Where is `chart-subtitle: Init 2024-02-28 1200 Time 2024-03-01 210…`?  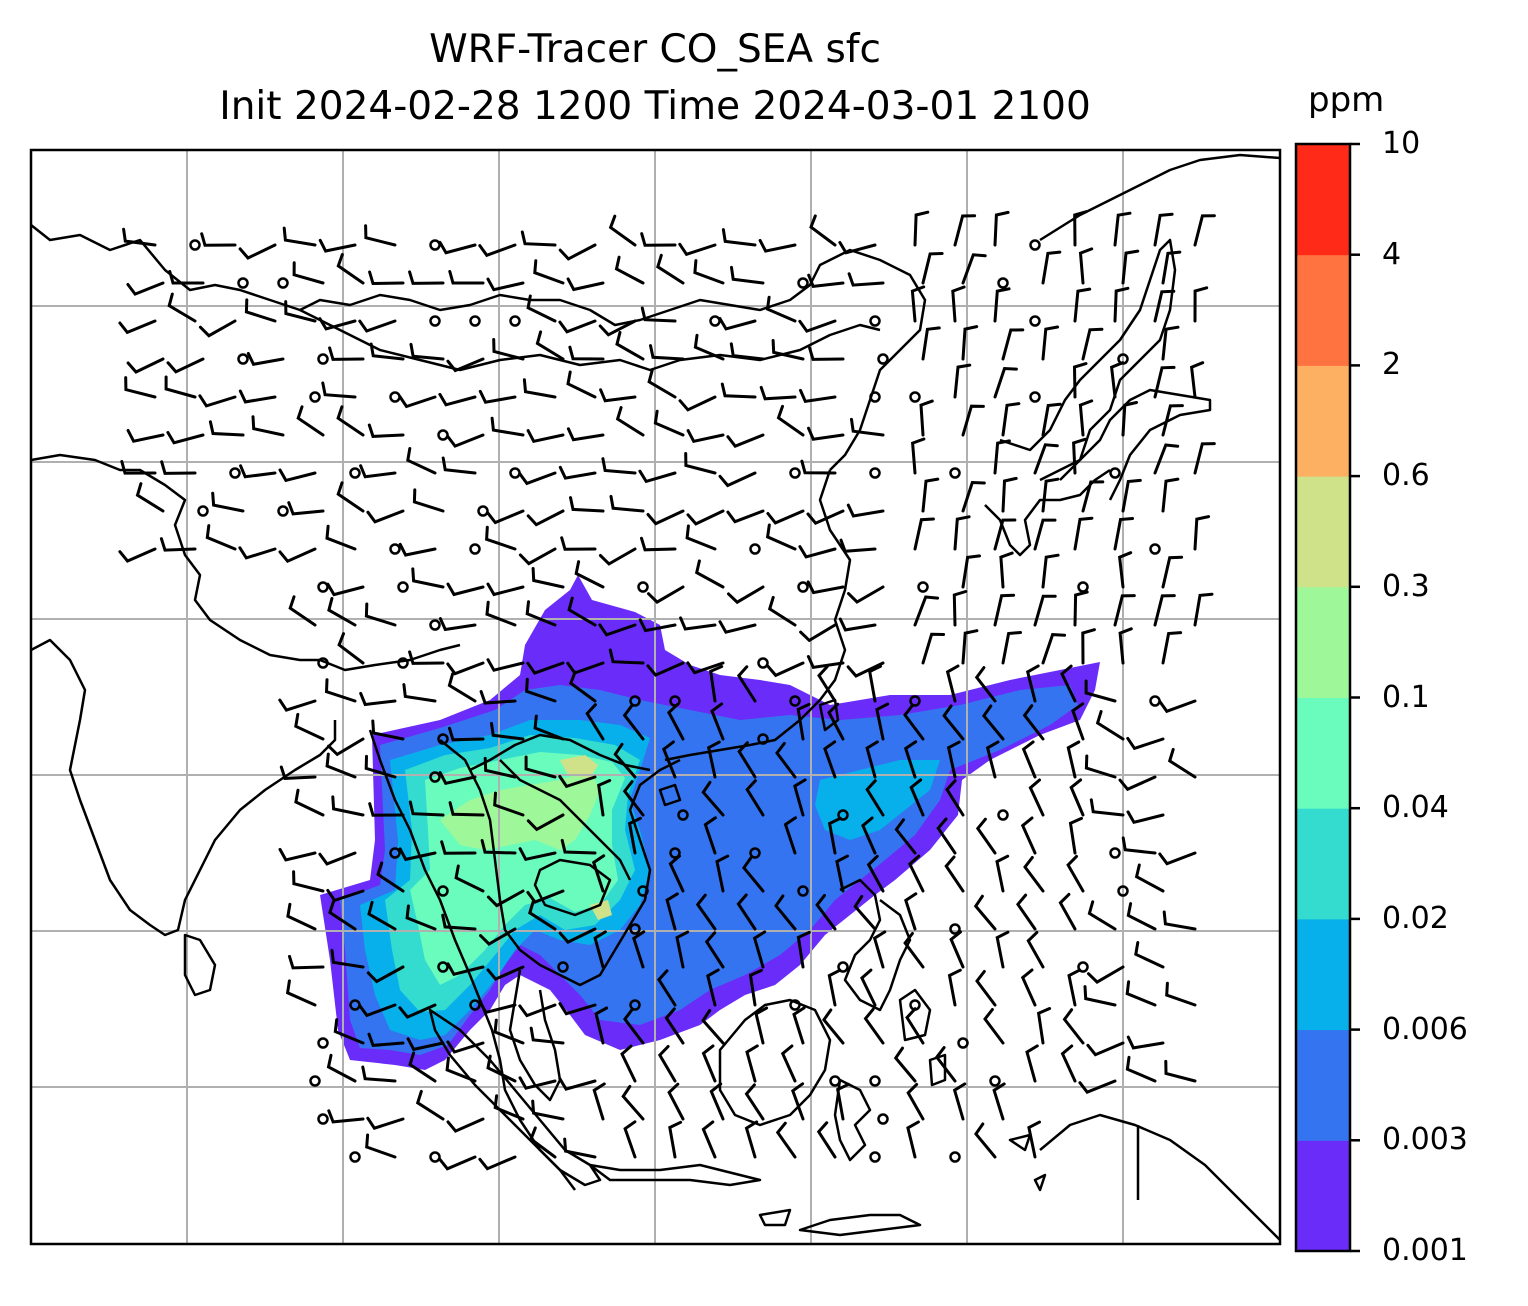 chart-subtitle: Init 2024-02-28 1200 Time 2024-03-01 210… is located at coordinates (655, 106).